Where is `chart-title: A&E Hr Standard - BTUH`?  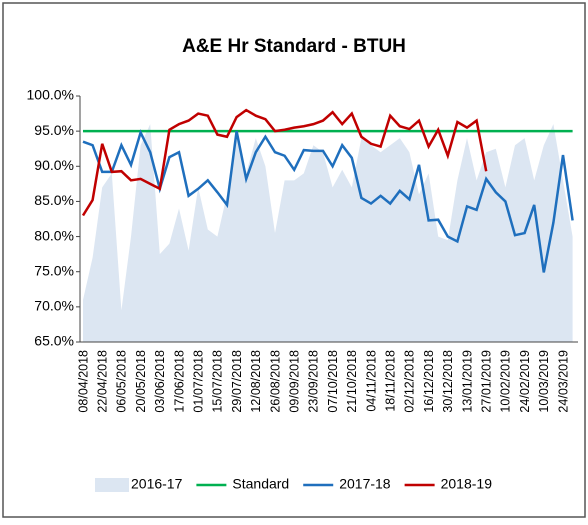 chart-title: A&E Hr Standard - BTUH is located at coordinates (294, 46).